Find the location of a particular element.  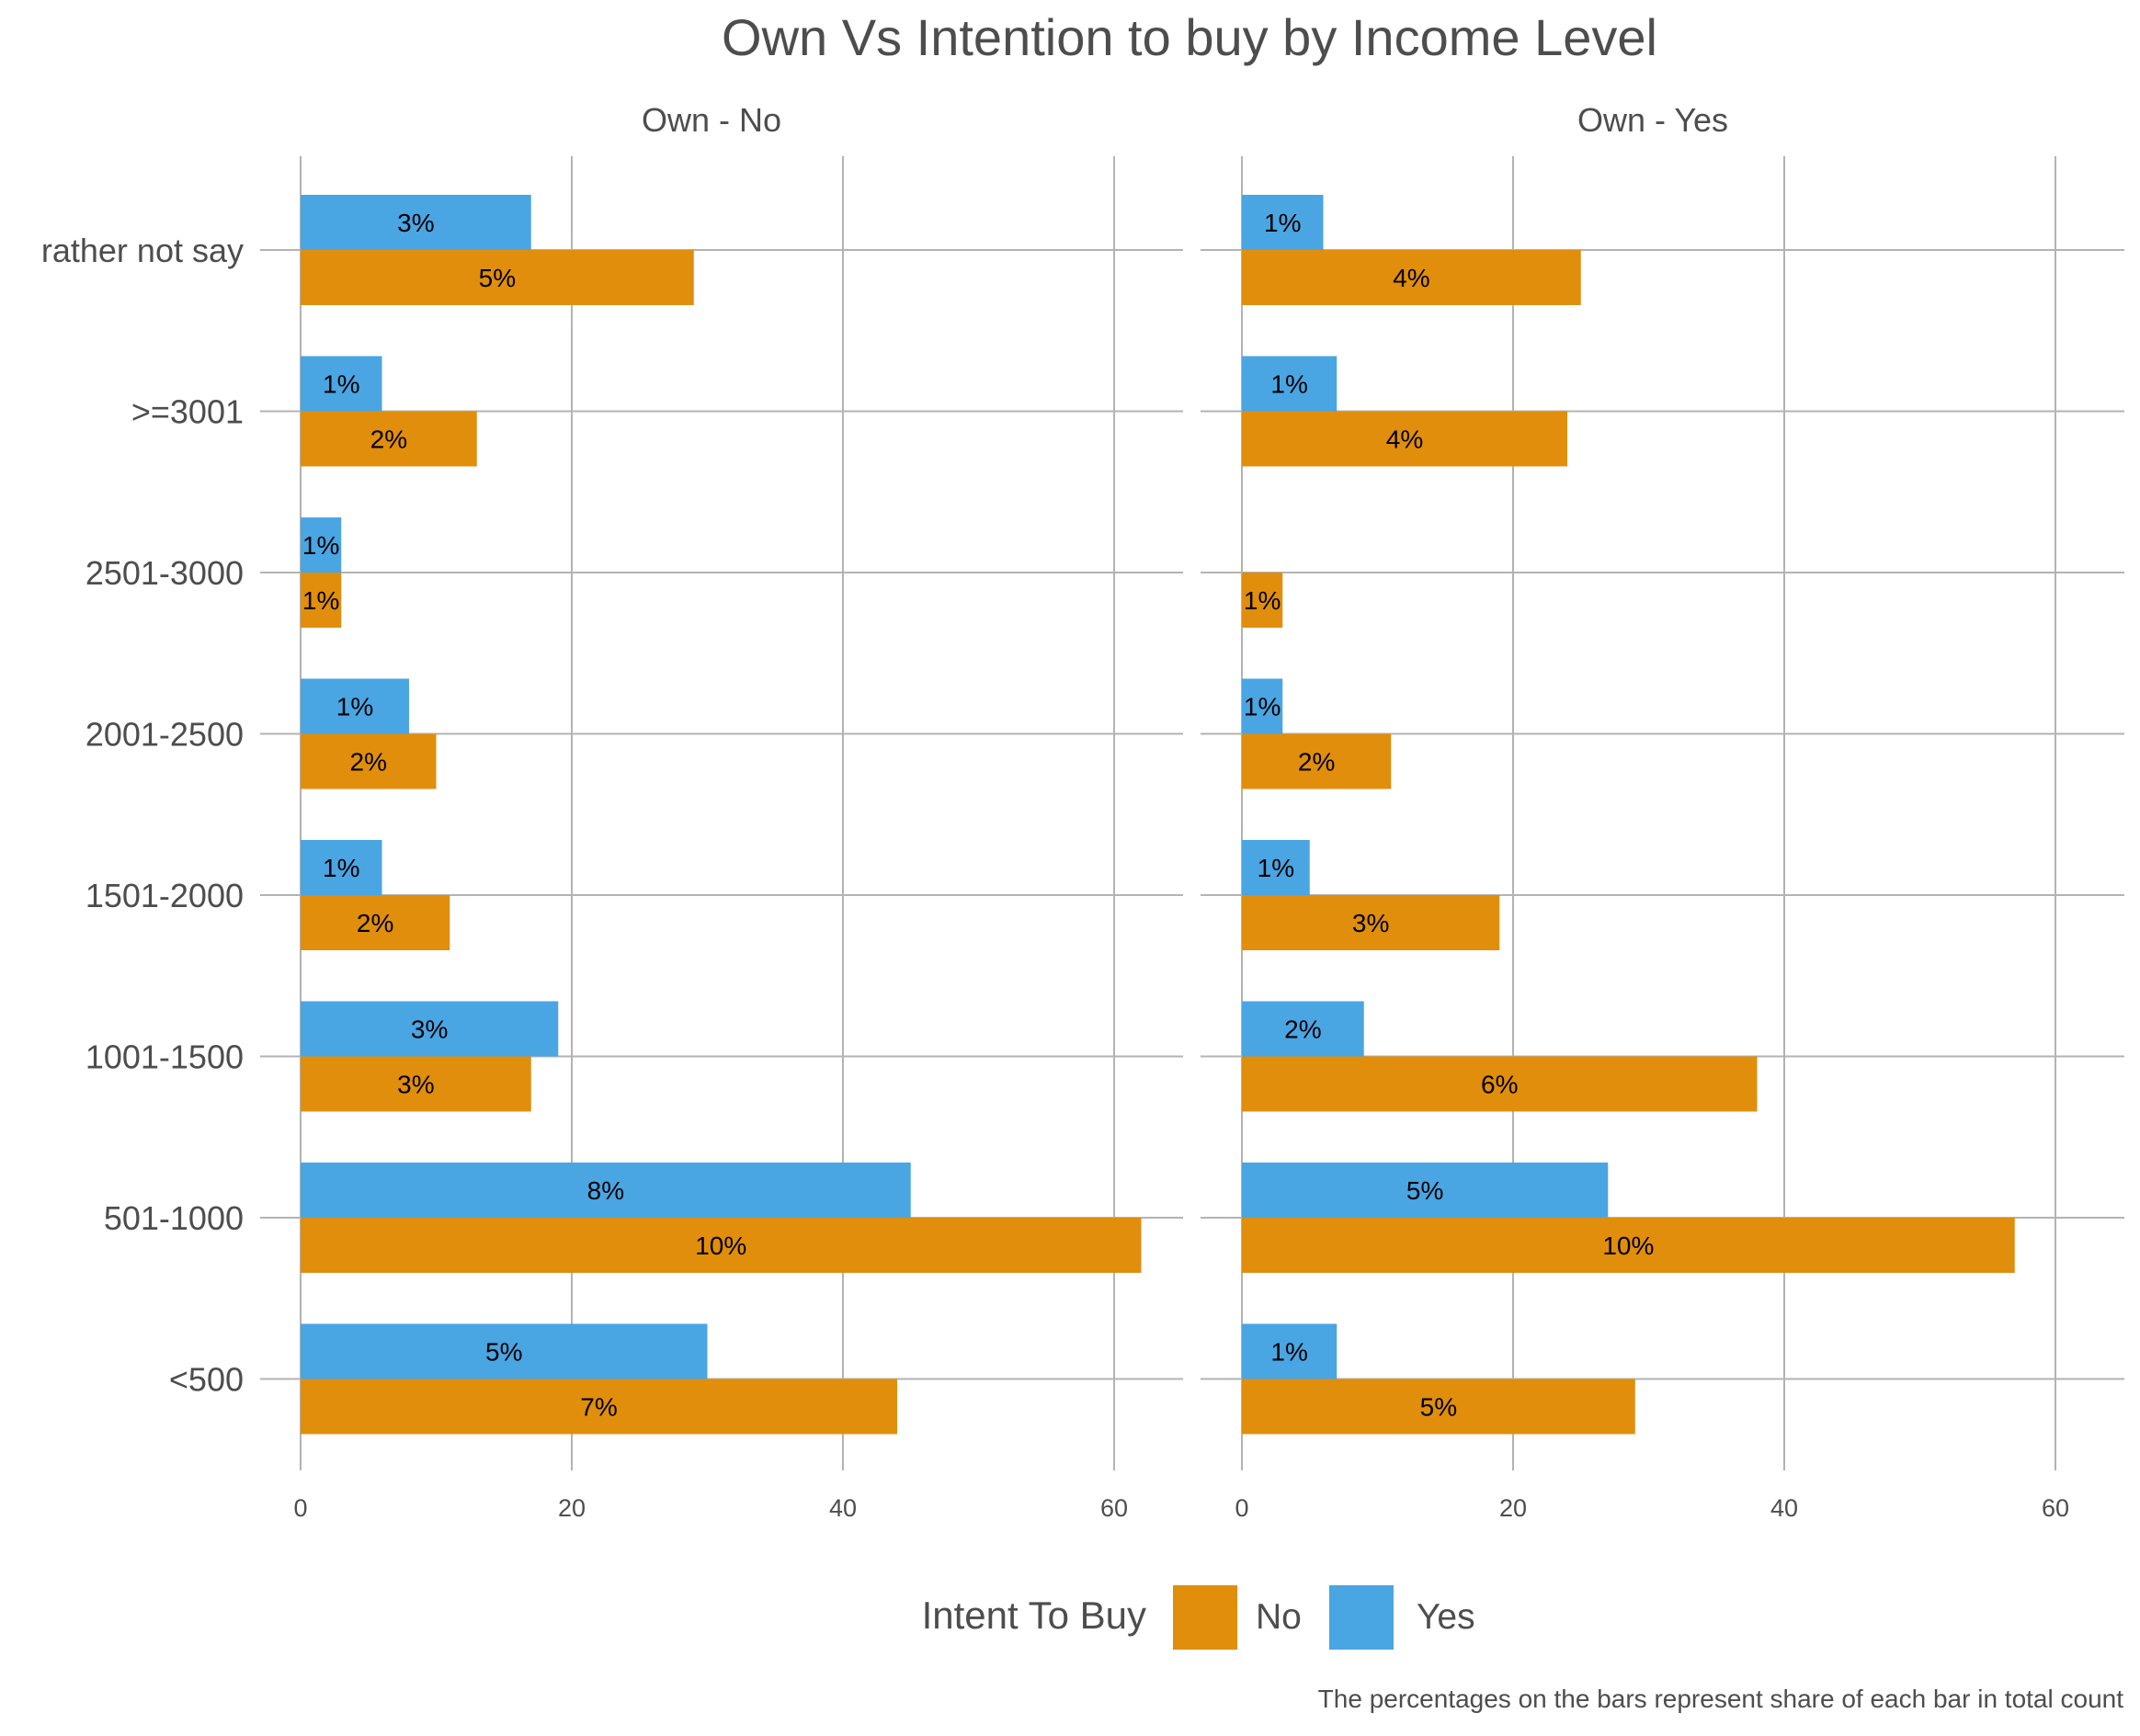

category-label: <500 is located at coordinates (206, 1380).